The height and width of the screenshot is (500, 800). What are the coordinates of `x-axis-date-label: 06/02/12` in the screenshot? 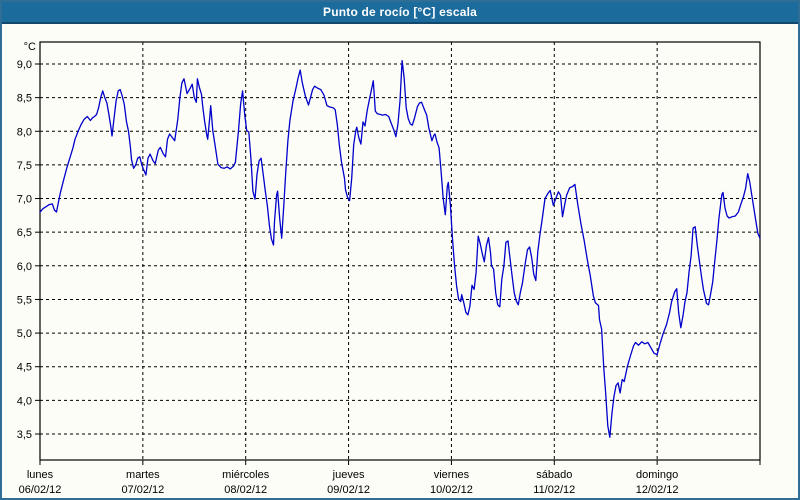 It's located at (40, 490).